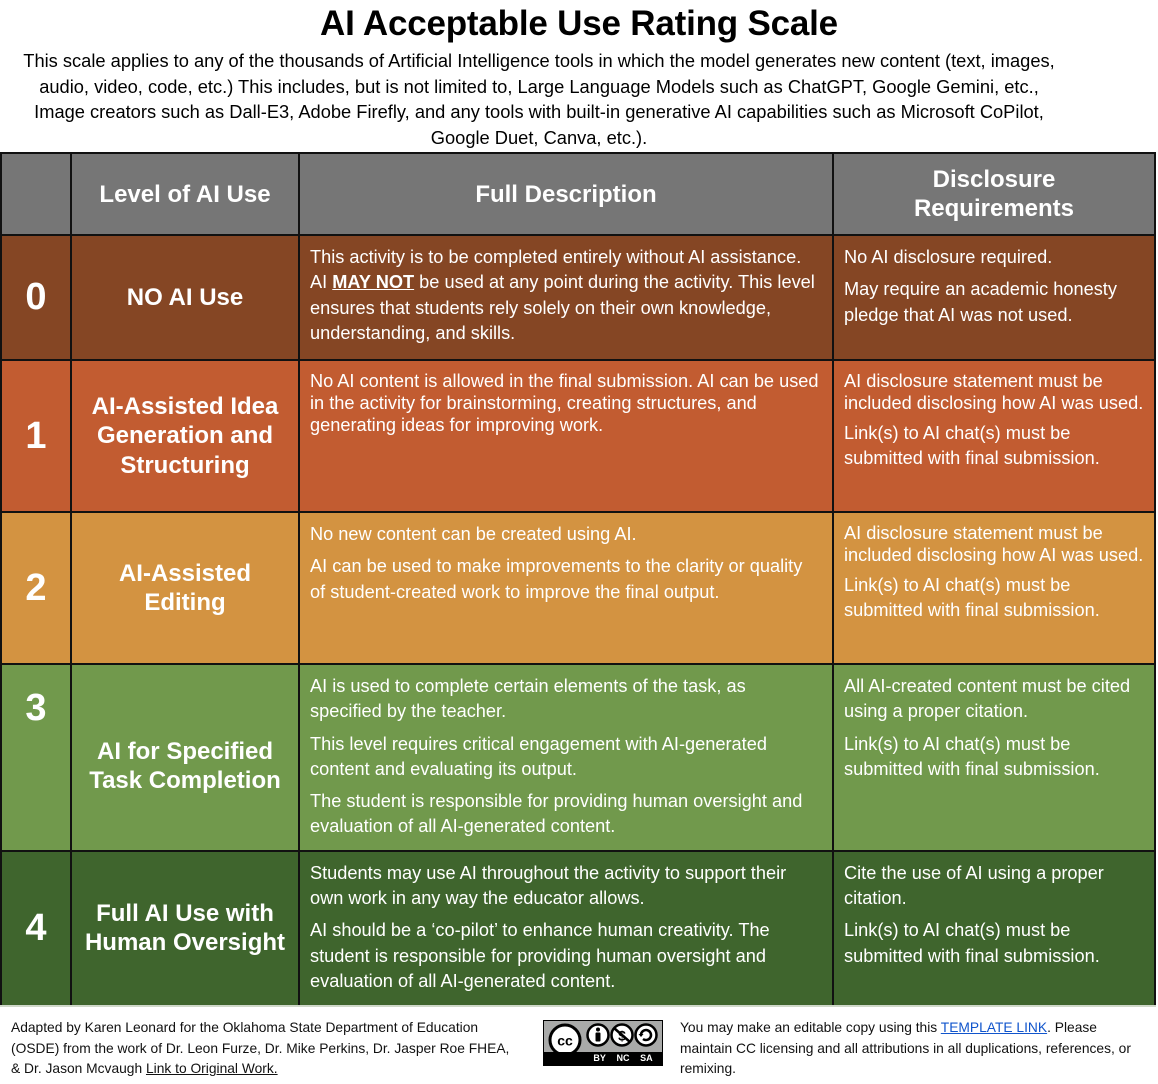 The height and width of the screenshot is (1084, 1158). What do you see at coordinates (948, 257) in the screenshot?
I see `disclosure-paragraph: No AI disclosure required.` at bounding box center [948, 257].